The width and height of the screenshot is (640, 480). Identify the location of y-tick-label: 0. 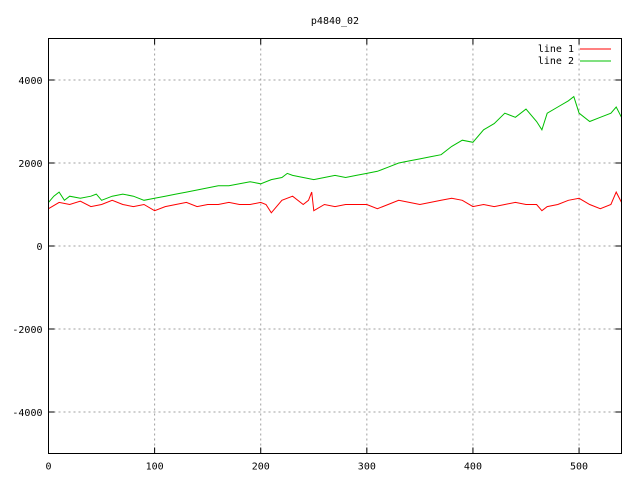
(39, 247).